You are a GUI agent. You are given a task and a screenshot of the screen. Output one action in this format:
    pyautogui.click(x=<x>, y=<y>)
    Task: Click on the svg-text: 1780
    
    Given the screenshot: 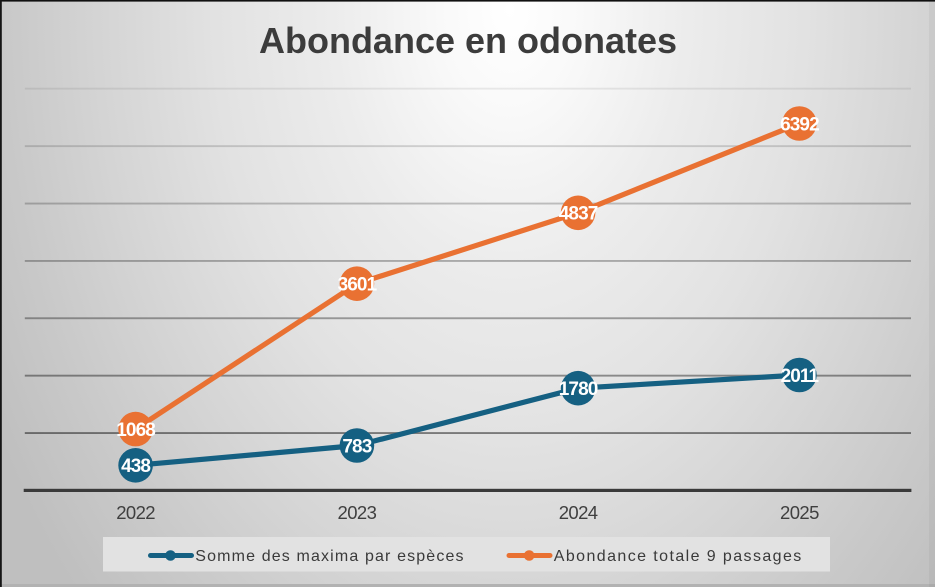 What is the action you would take?
    pyautogui.click(x=578, y=389)
    